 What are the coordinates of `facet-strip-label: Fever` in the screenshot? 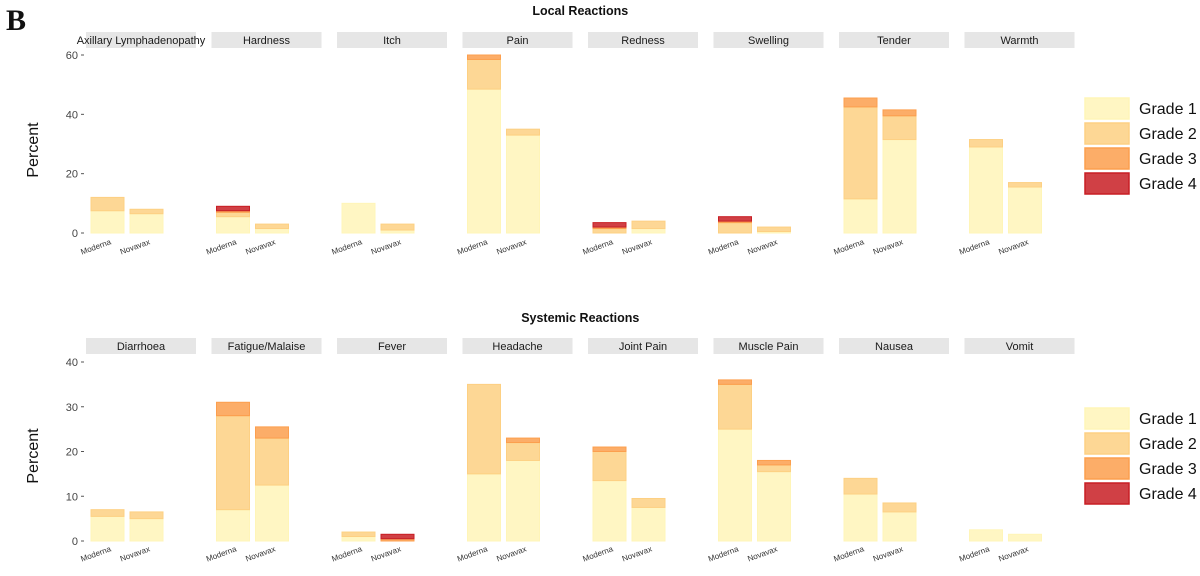 It's located at (392, 347).